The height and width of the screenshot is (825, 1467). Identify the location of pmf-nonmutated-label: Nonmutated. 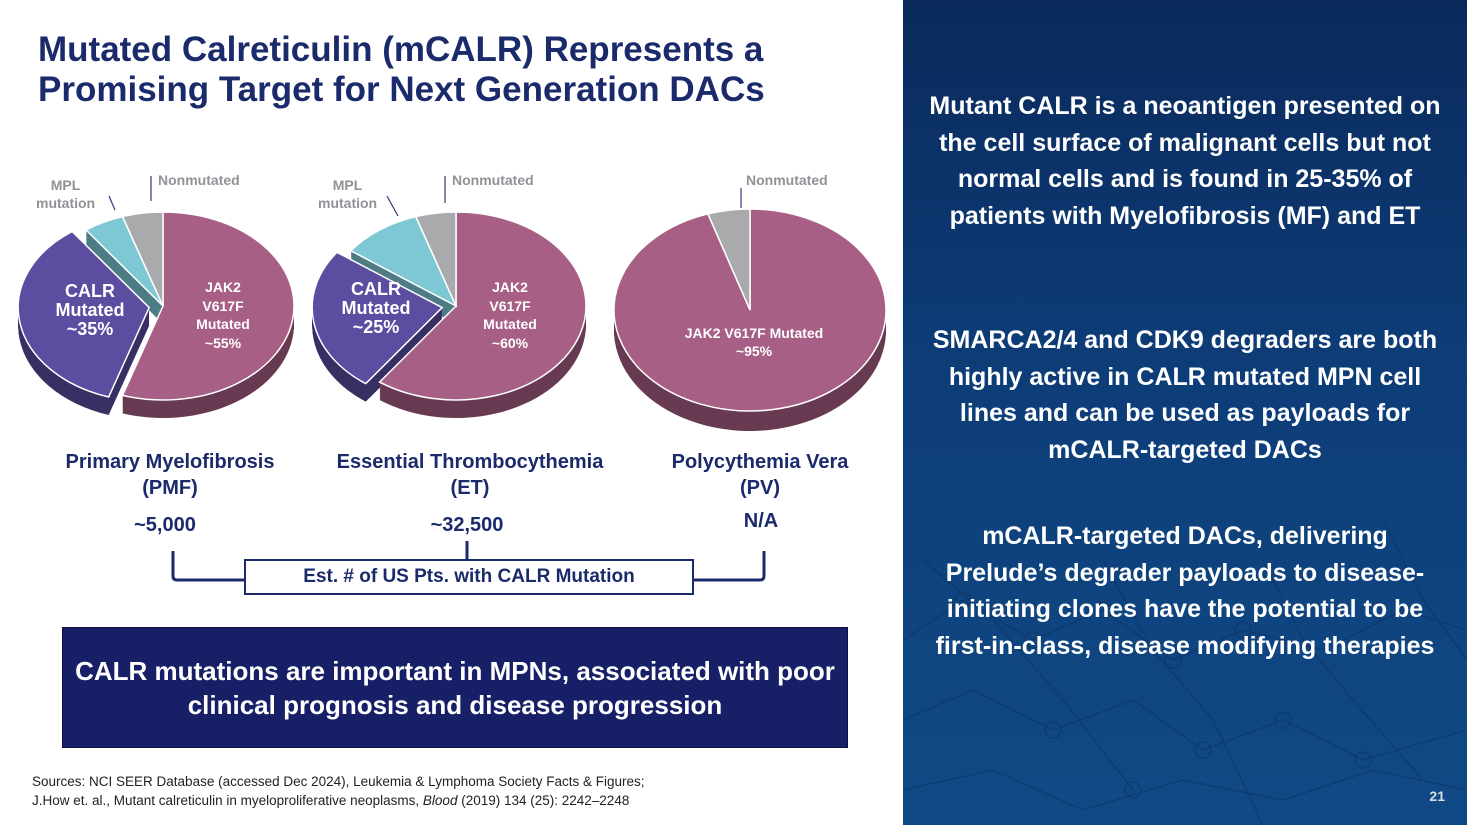
(199, 180).